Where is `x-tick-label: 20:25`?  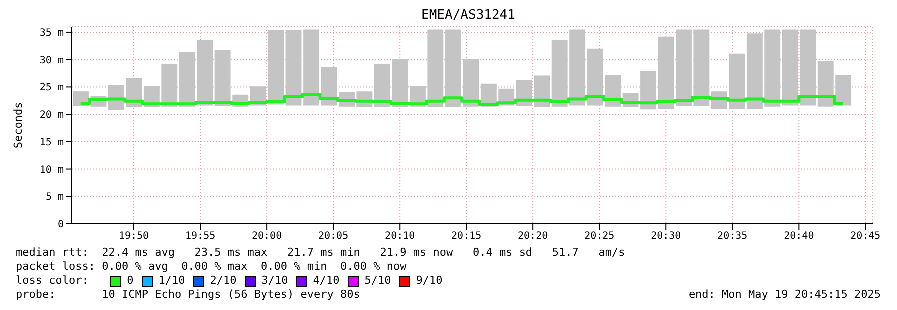
x-tick-label: 20:25 is located at coordinates (599, 236).